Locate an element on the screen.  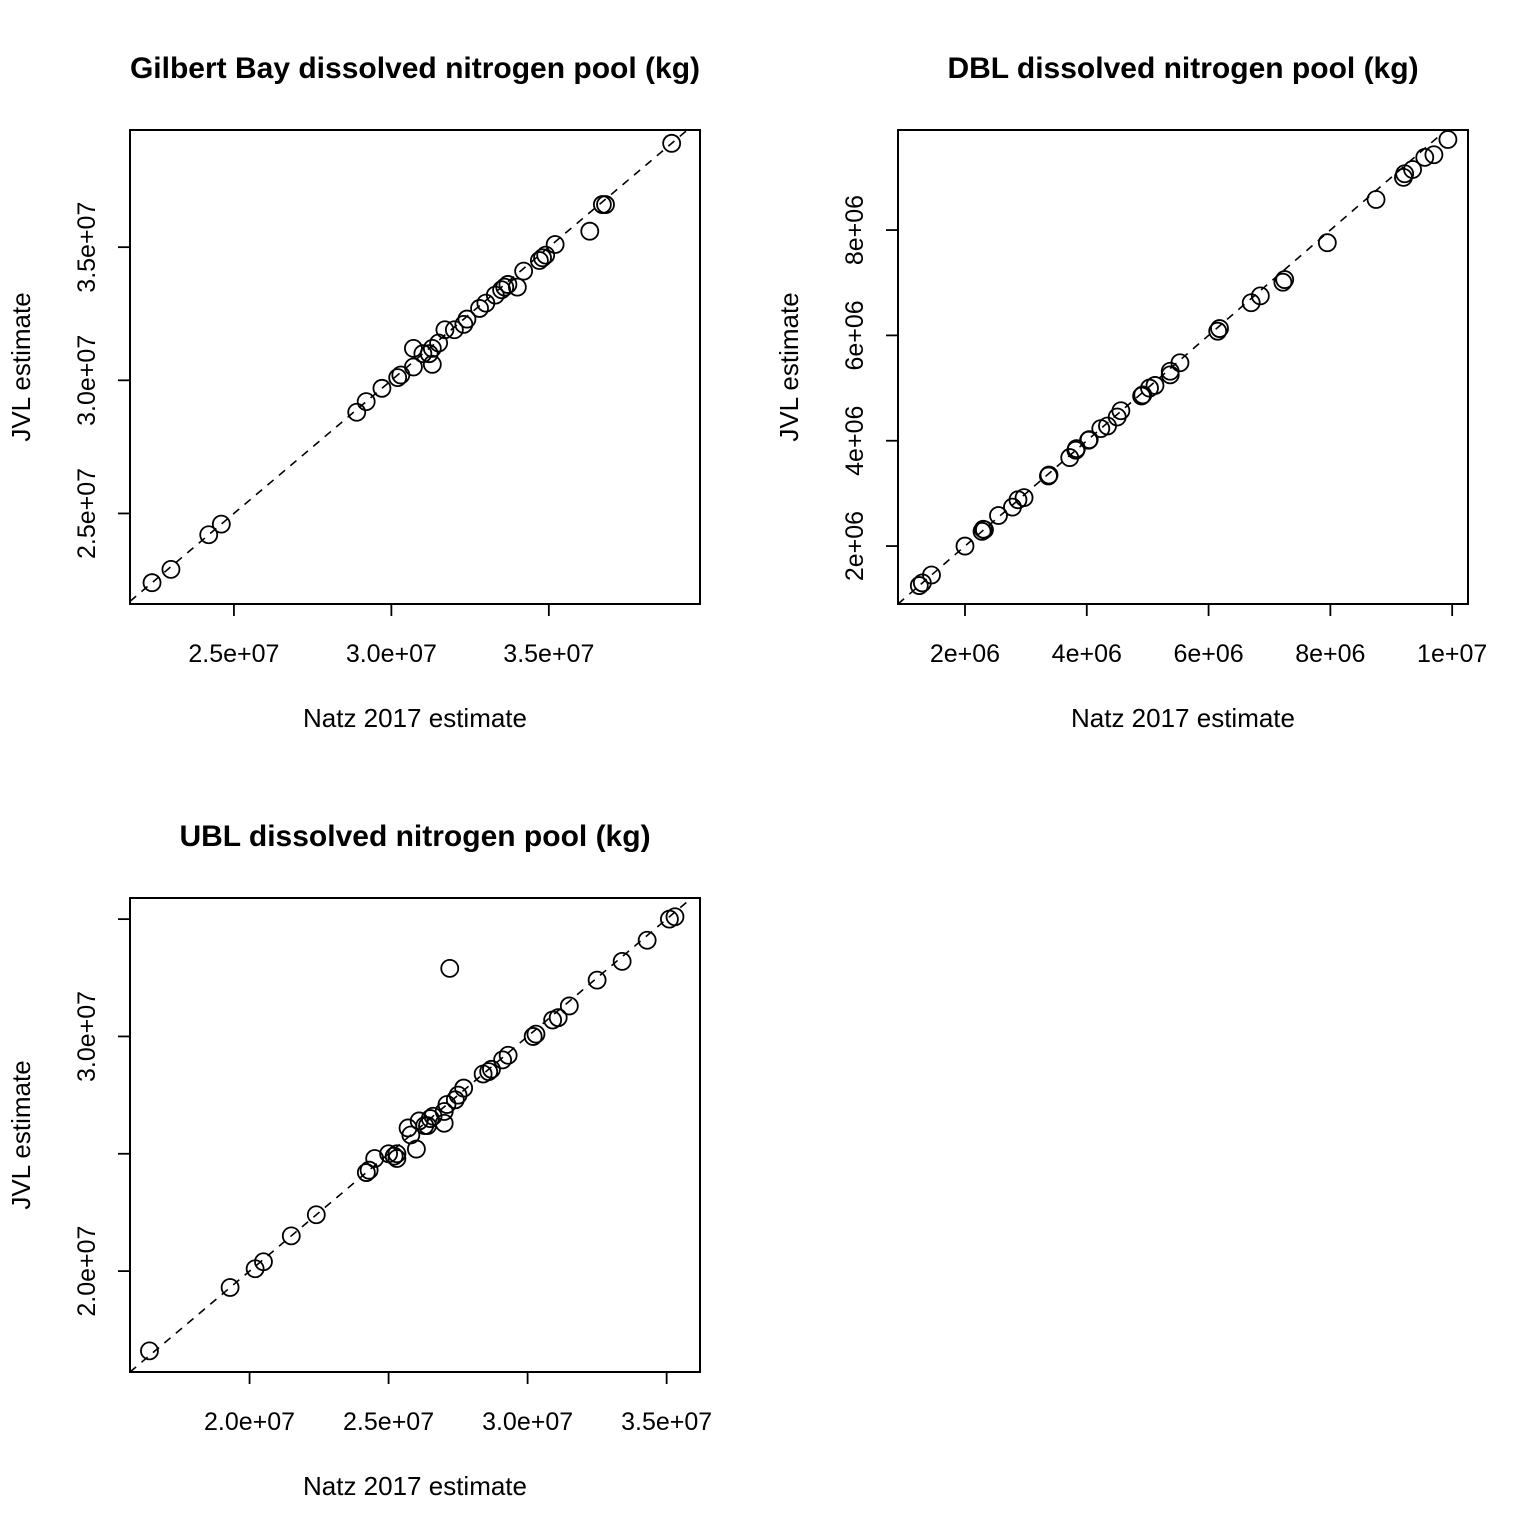
y-tick-label: 4e+06 is located at coordinates (855, 441).